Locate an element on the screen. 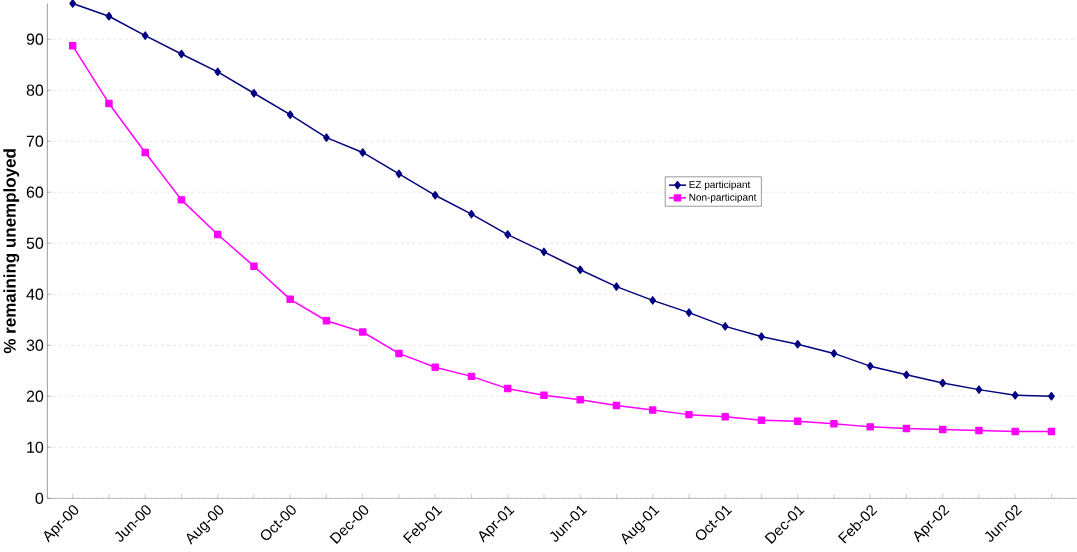 This screenshot has height=552, width=1077. y-tick-label: 40 is located at coordinates (35, 294).